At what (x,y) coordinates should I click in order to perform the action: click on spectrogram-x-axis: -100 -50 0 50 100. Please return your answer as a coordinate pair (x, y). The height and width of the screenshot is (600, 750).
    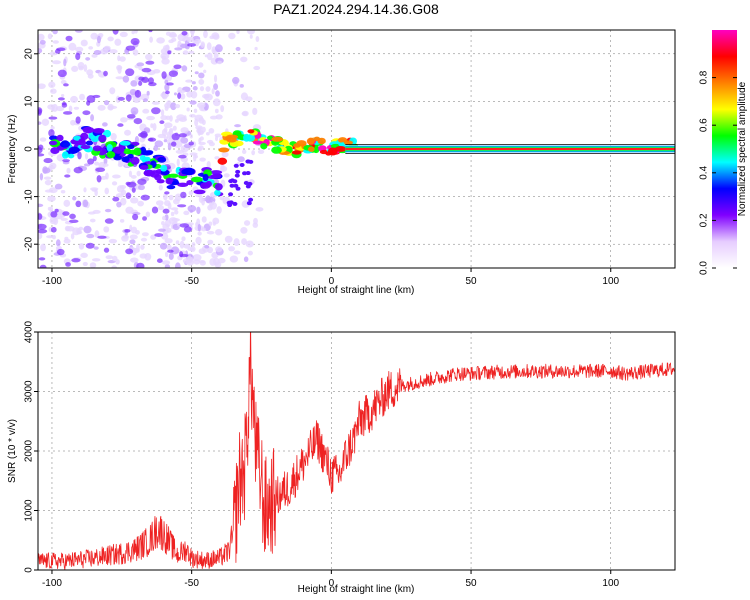
    Looking at the image, I should click on (331, 277).